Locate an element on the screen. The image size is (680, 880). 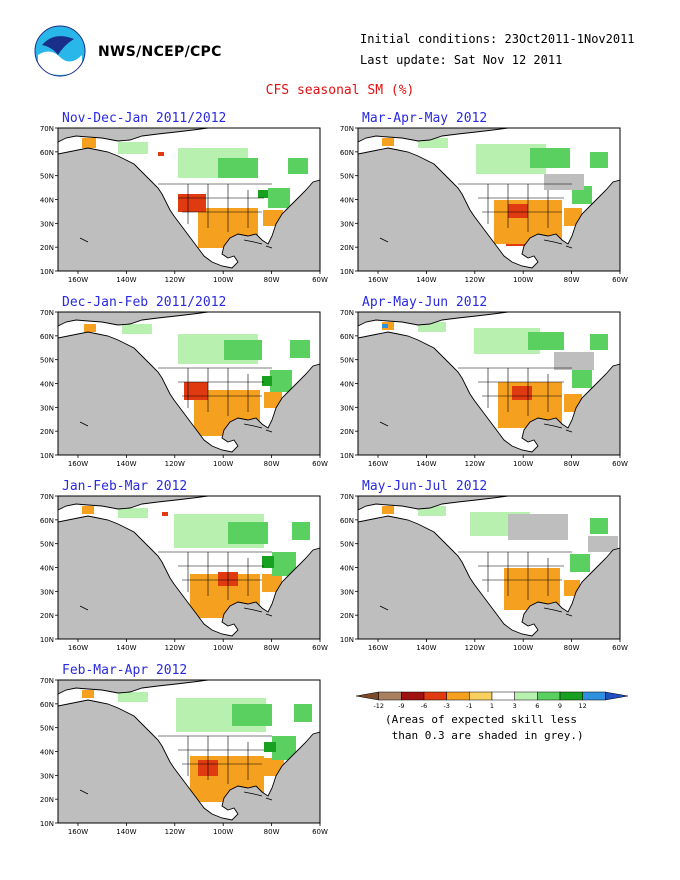
panel-title: Jan-Feb-Mar 2012 is located at coordinates (125, 486).